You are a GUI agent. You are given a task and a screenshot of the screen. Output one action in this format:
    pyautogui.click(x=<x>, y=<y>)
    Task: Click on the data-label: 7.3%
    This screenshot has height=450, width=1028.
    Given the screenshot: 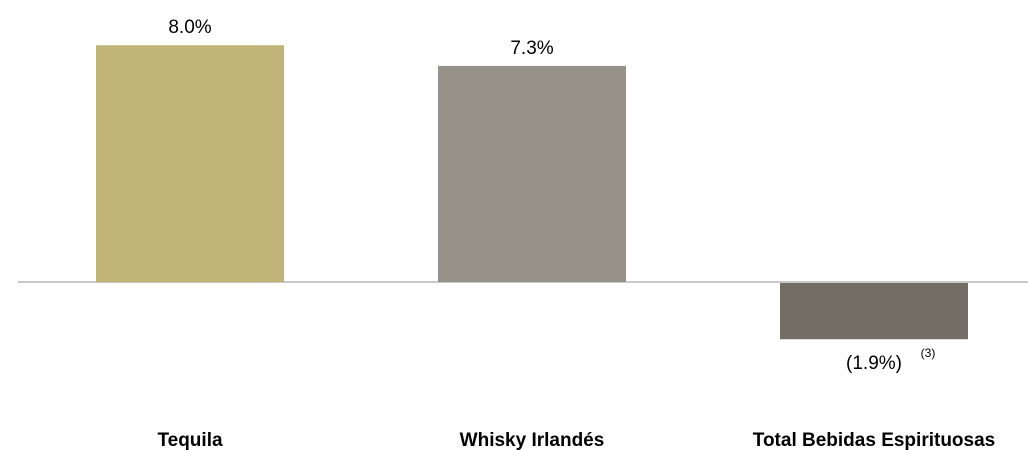 What is the action you would take?
    pyautogui.click(x=531, y=48)
    